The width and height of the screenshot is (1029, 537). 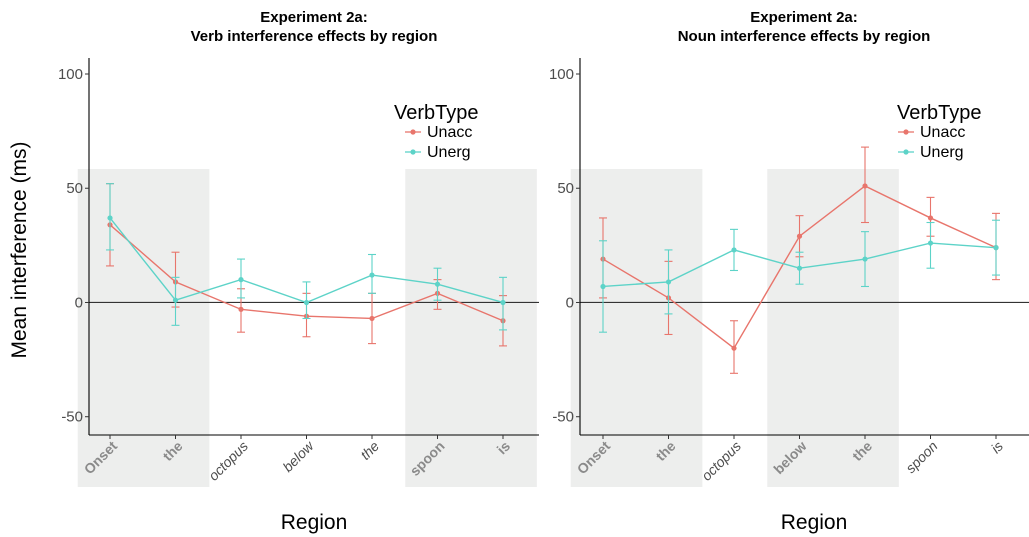 I want to click on x-tick-label: the, so click(x=369, y=450).